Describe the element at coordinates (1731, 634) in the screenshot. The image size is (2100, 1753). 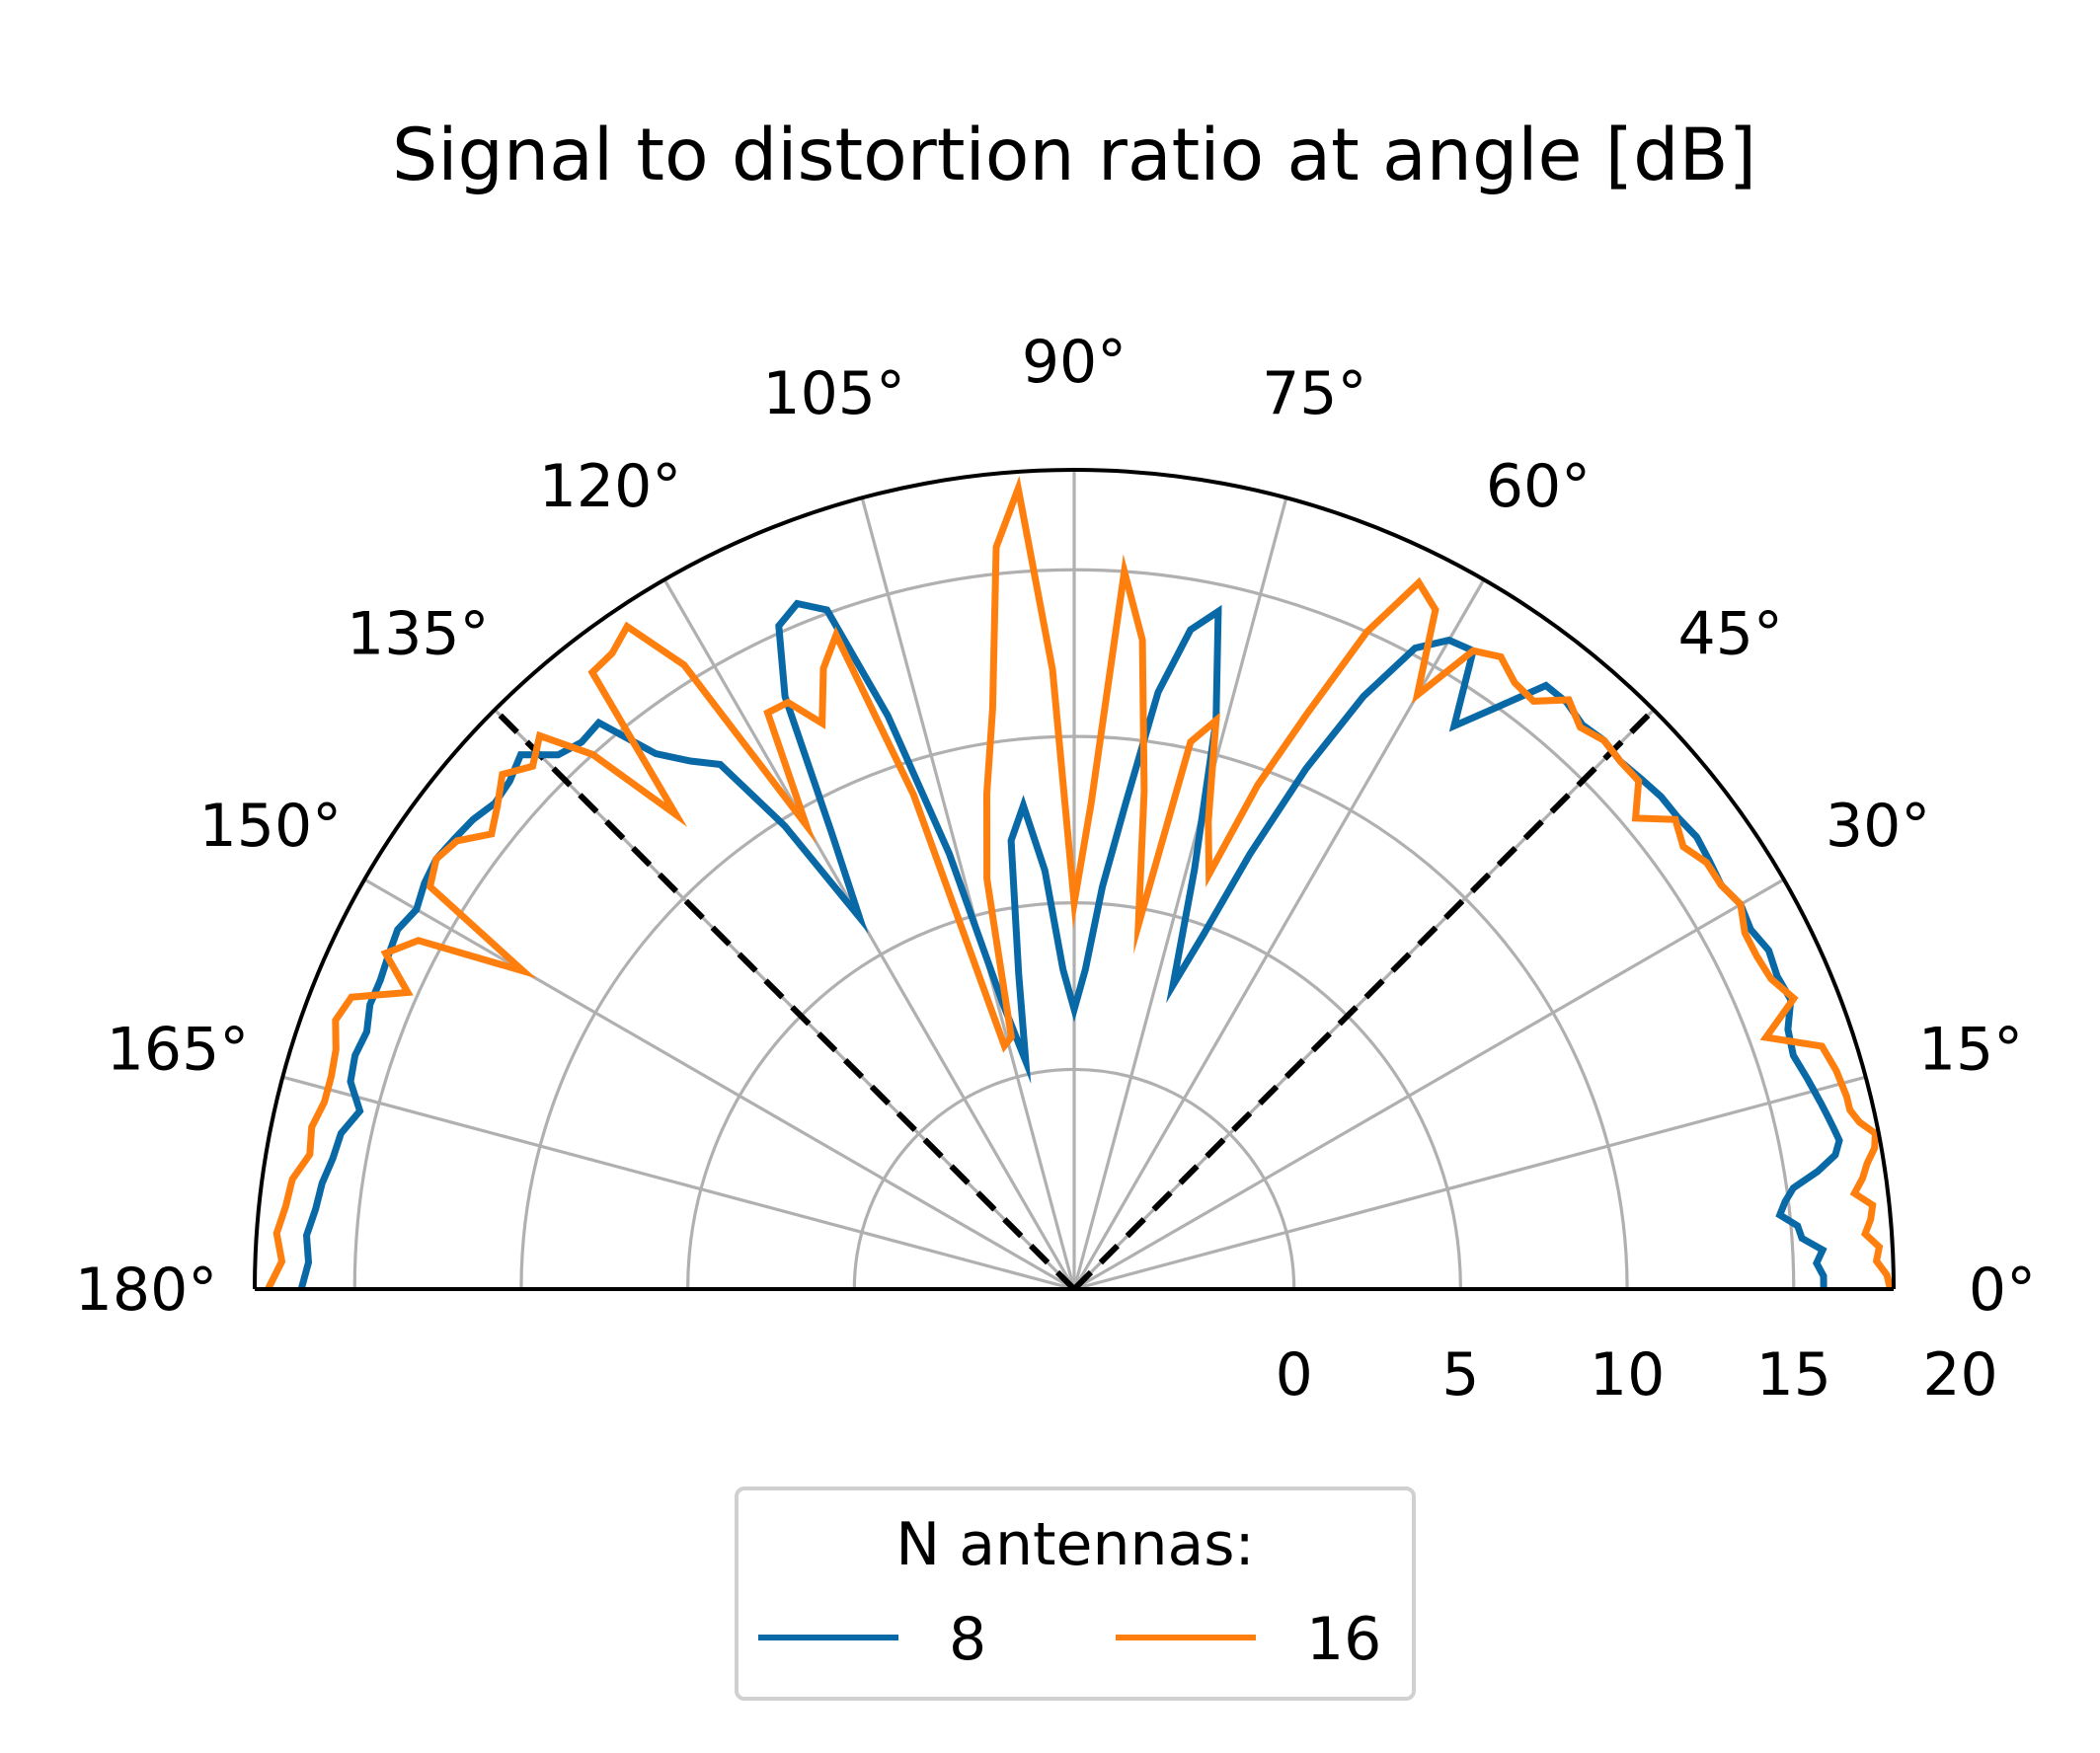
I see `angle-tick-label-45: 45°` at that location.